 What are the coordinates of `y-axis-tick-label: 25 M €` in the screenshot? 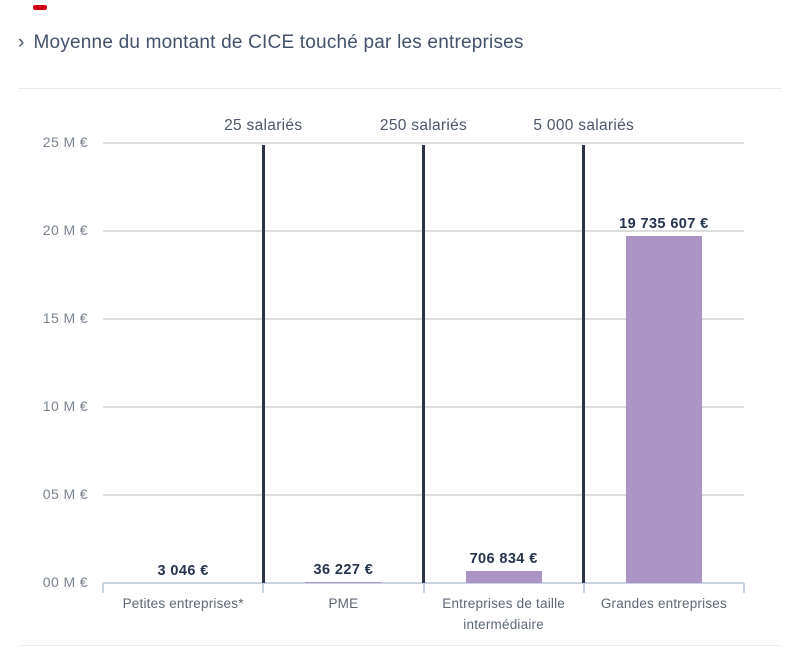 It's located at (65, 142).